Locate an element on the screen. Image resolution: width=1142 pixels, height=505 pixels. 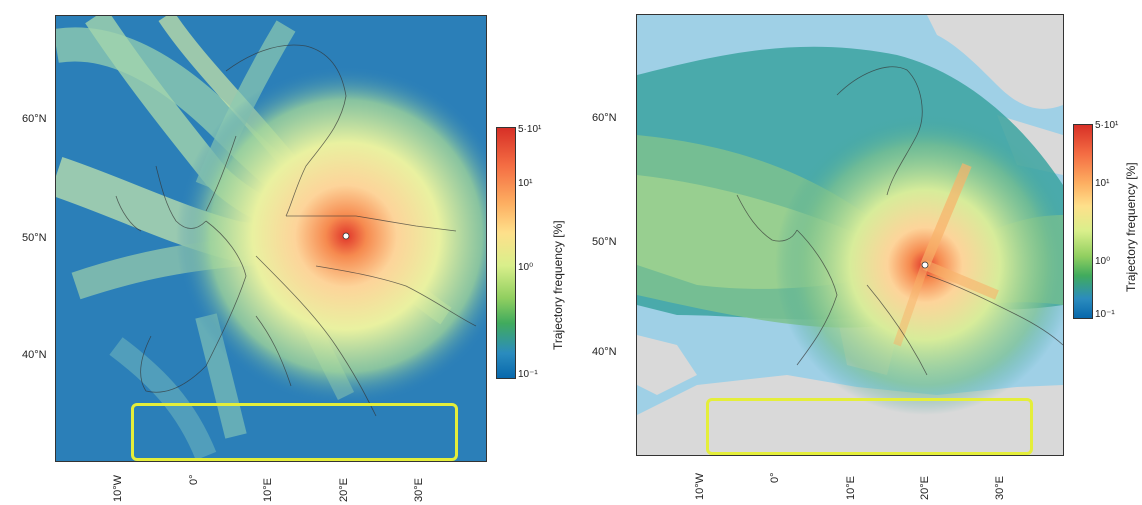
right-highlight-box is located at coordinates (869, 426).